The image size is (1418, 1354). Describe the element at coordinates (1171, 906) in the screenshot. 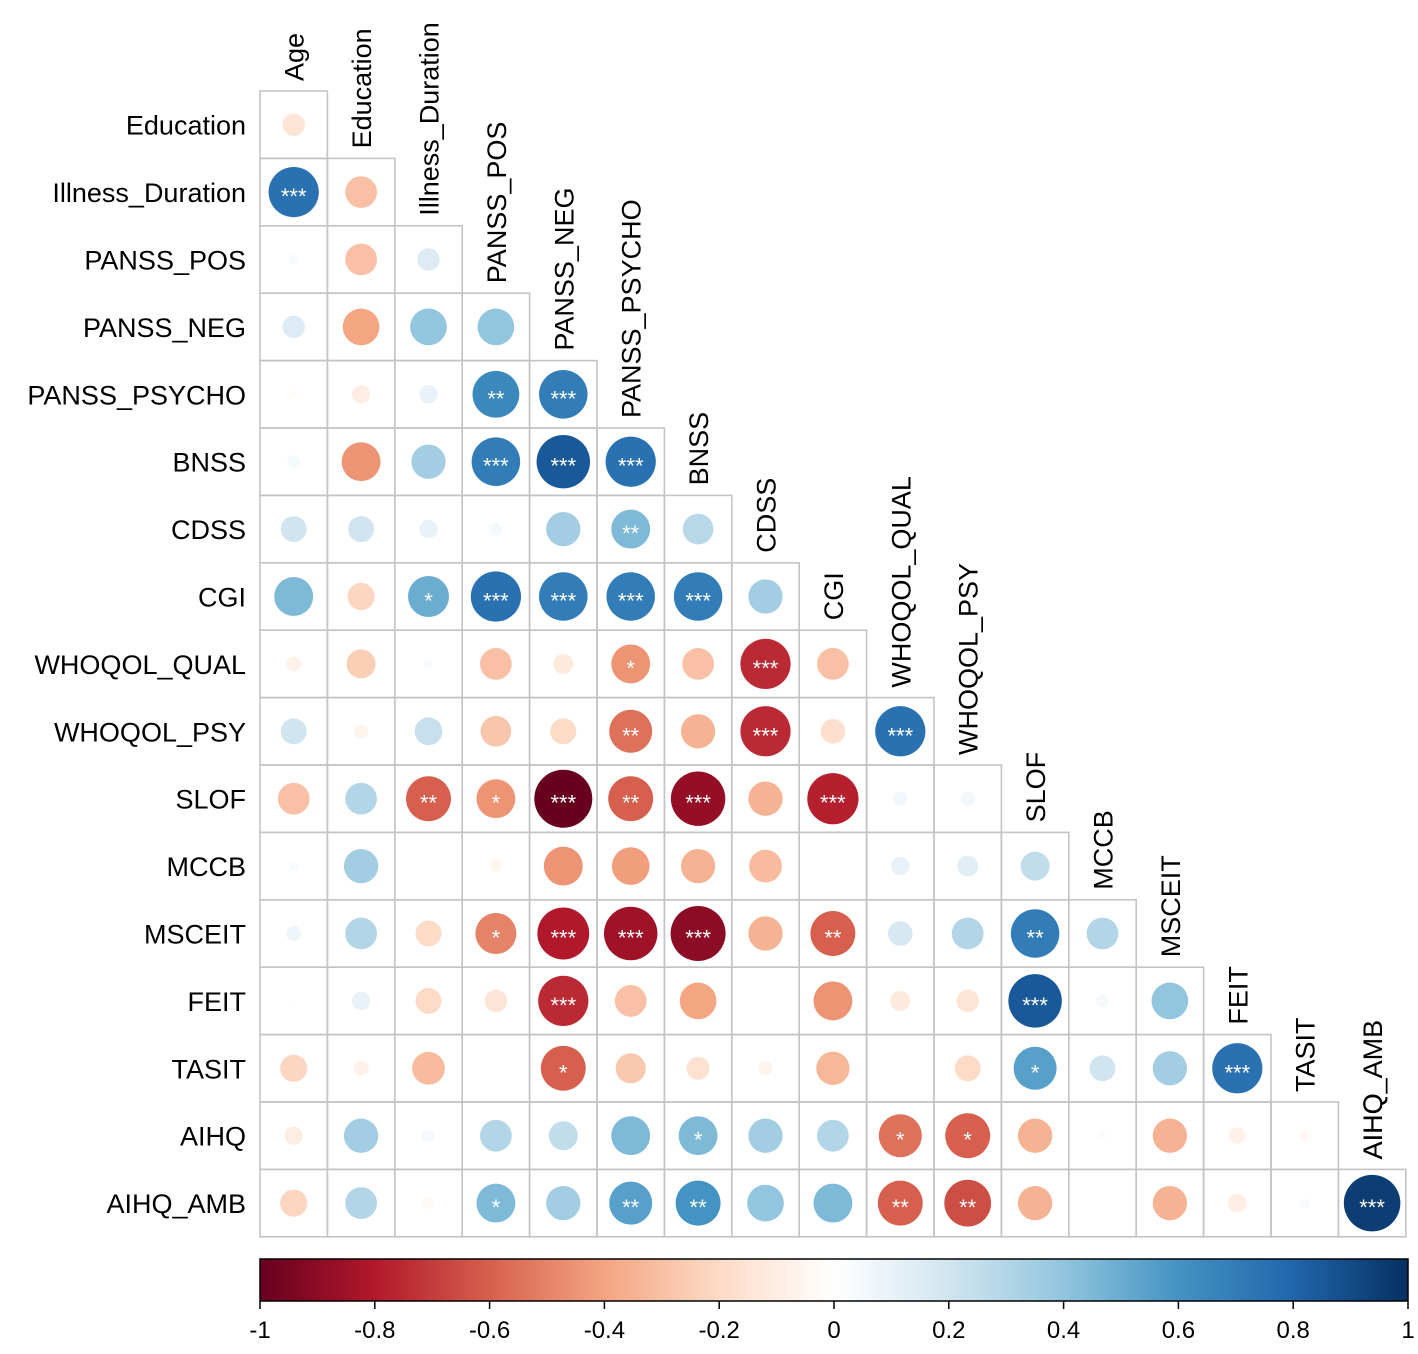

I see `column-label: MSCEIT` at that location.